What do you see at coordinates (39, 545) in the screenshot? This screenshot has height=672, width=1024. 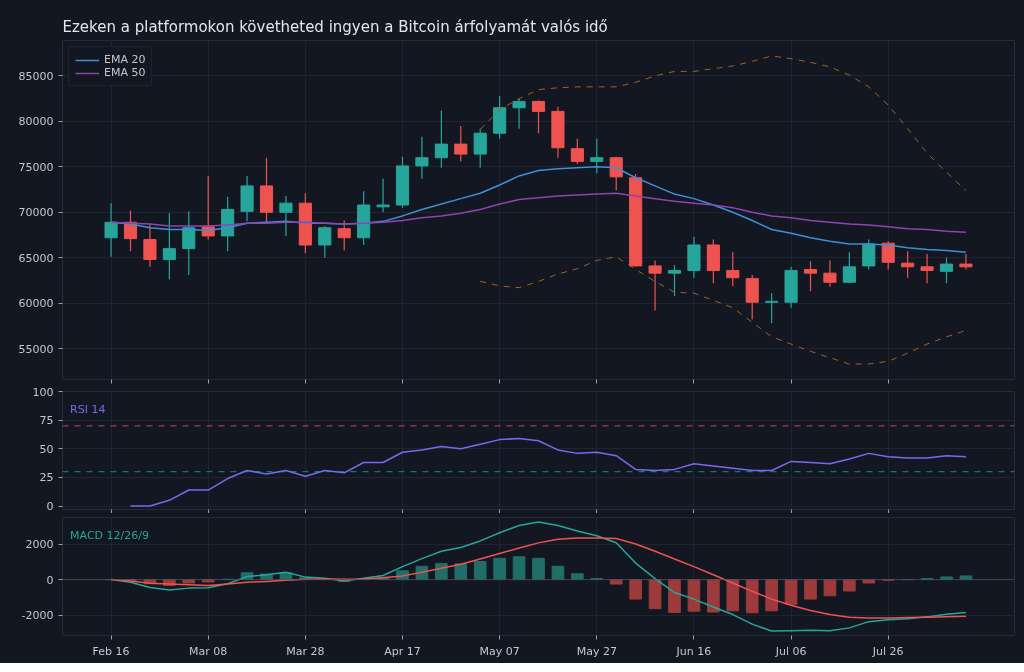 I see `y-tick-label: 2000` at bounding box center [39, 545].